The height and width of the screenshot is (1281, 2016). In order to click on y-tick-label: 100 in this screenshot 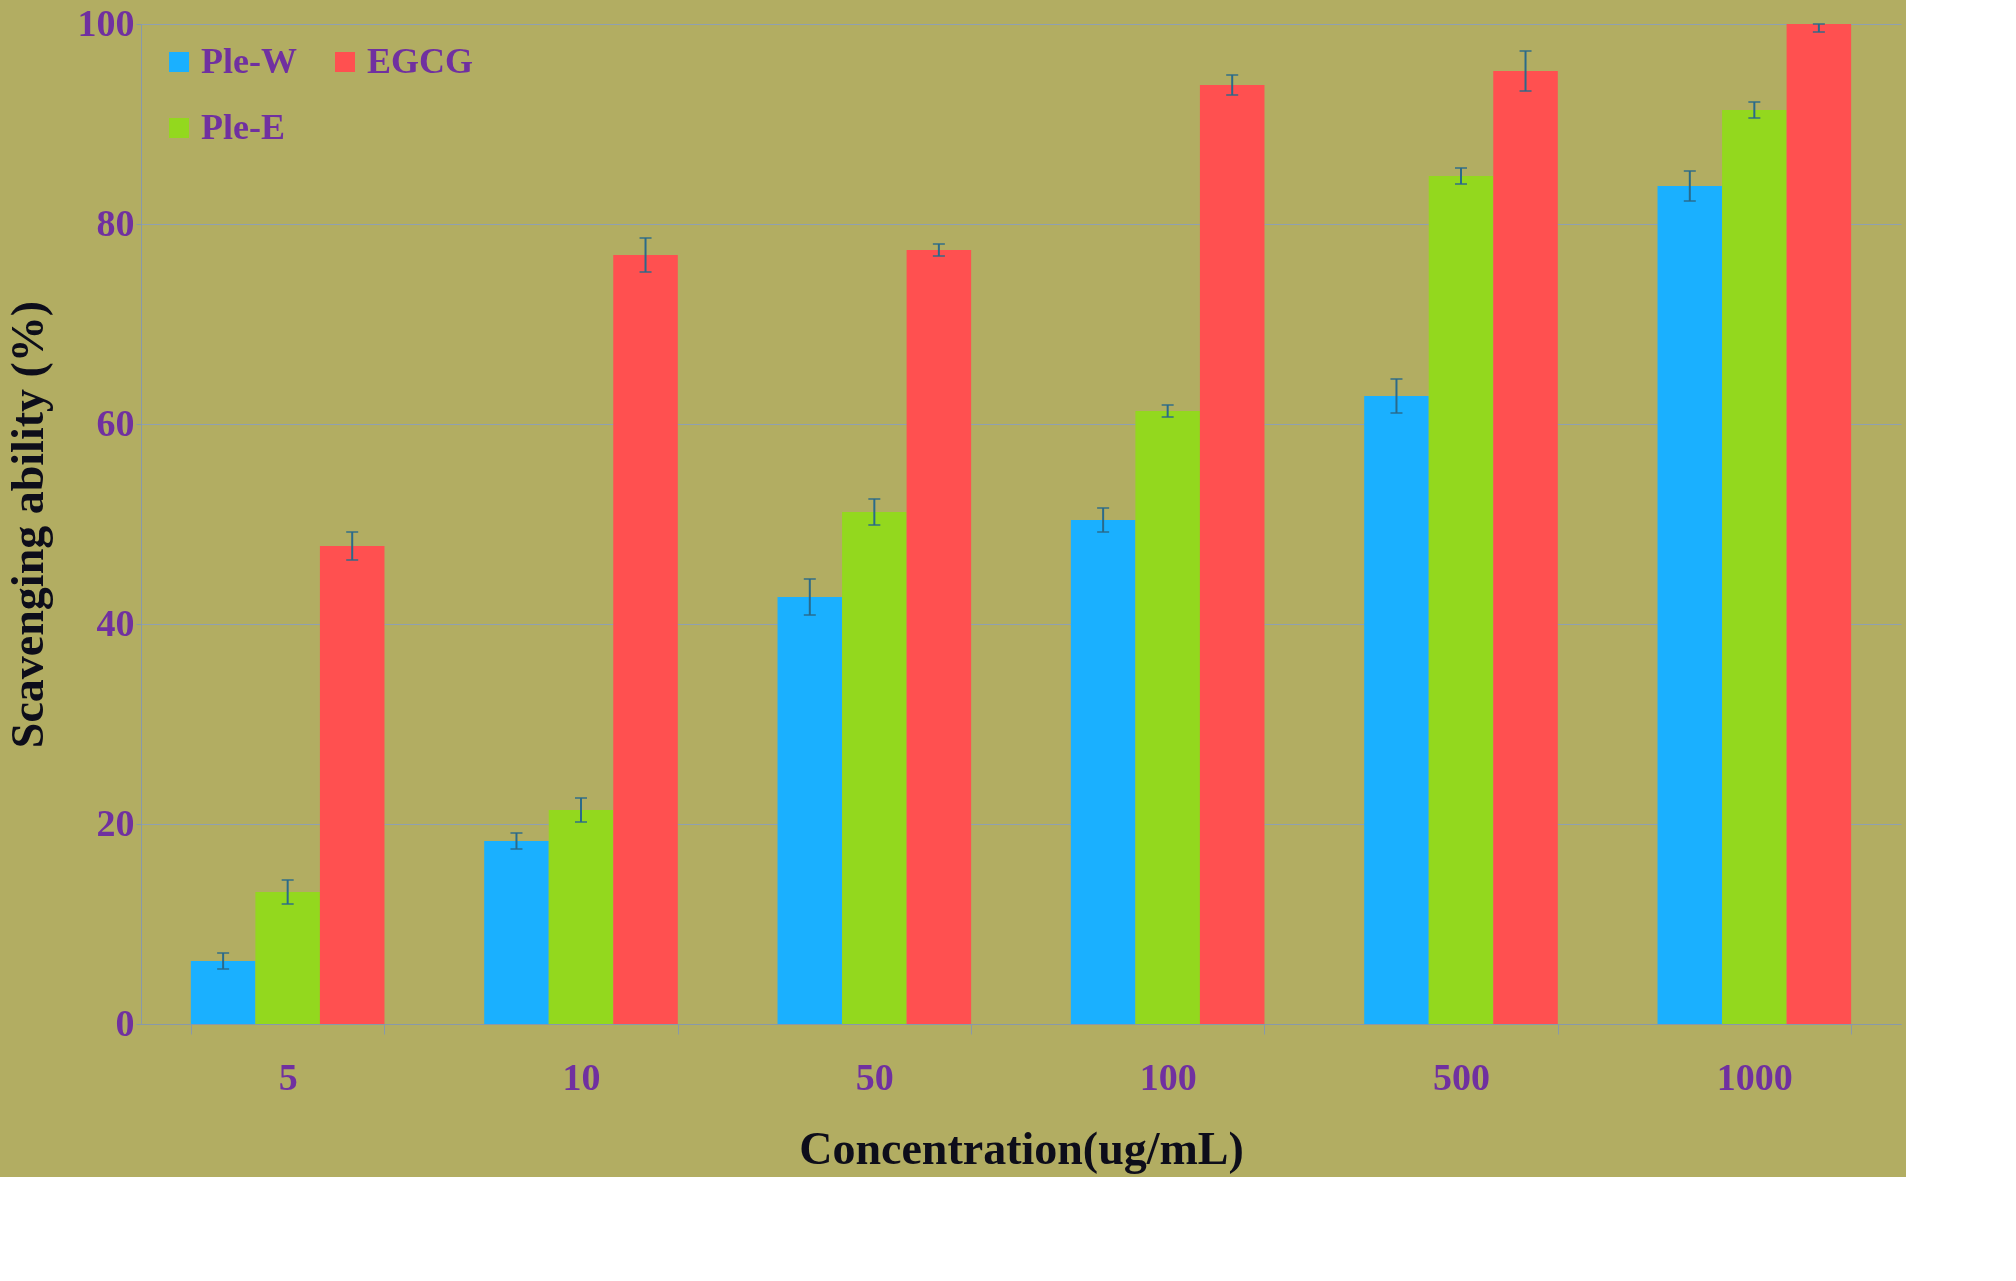, I will do `click(106, 22)`.